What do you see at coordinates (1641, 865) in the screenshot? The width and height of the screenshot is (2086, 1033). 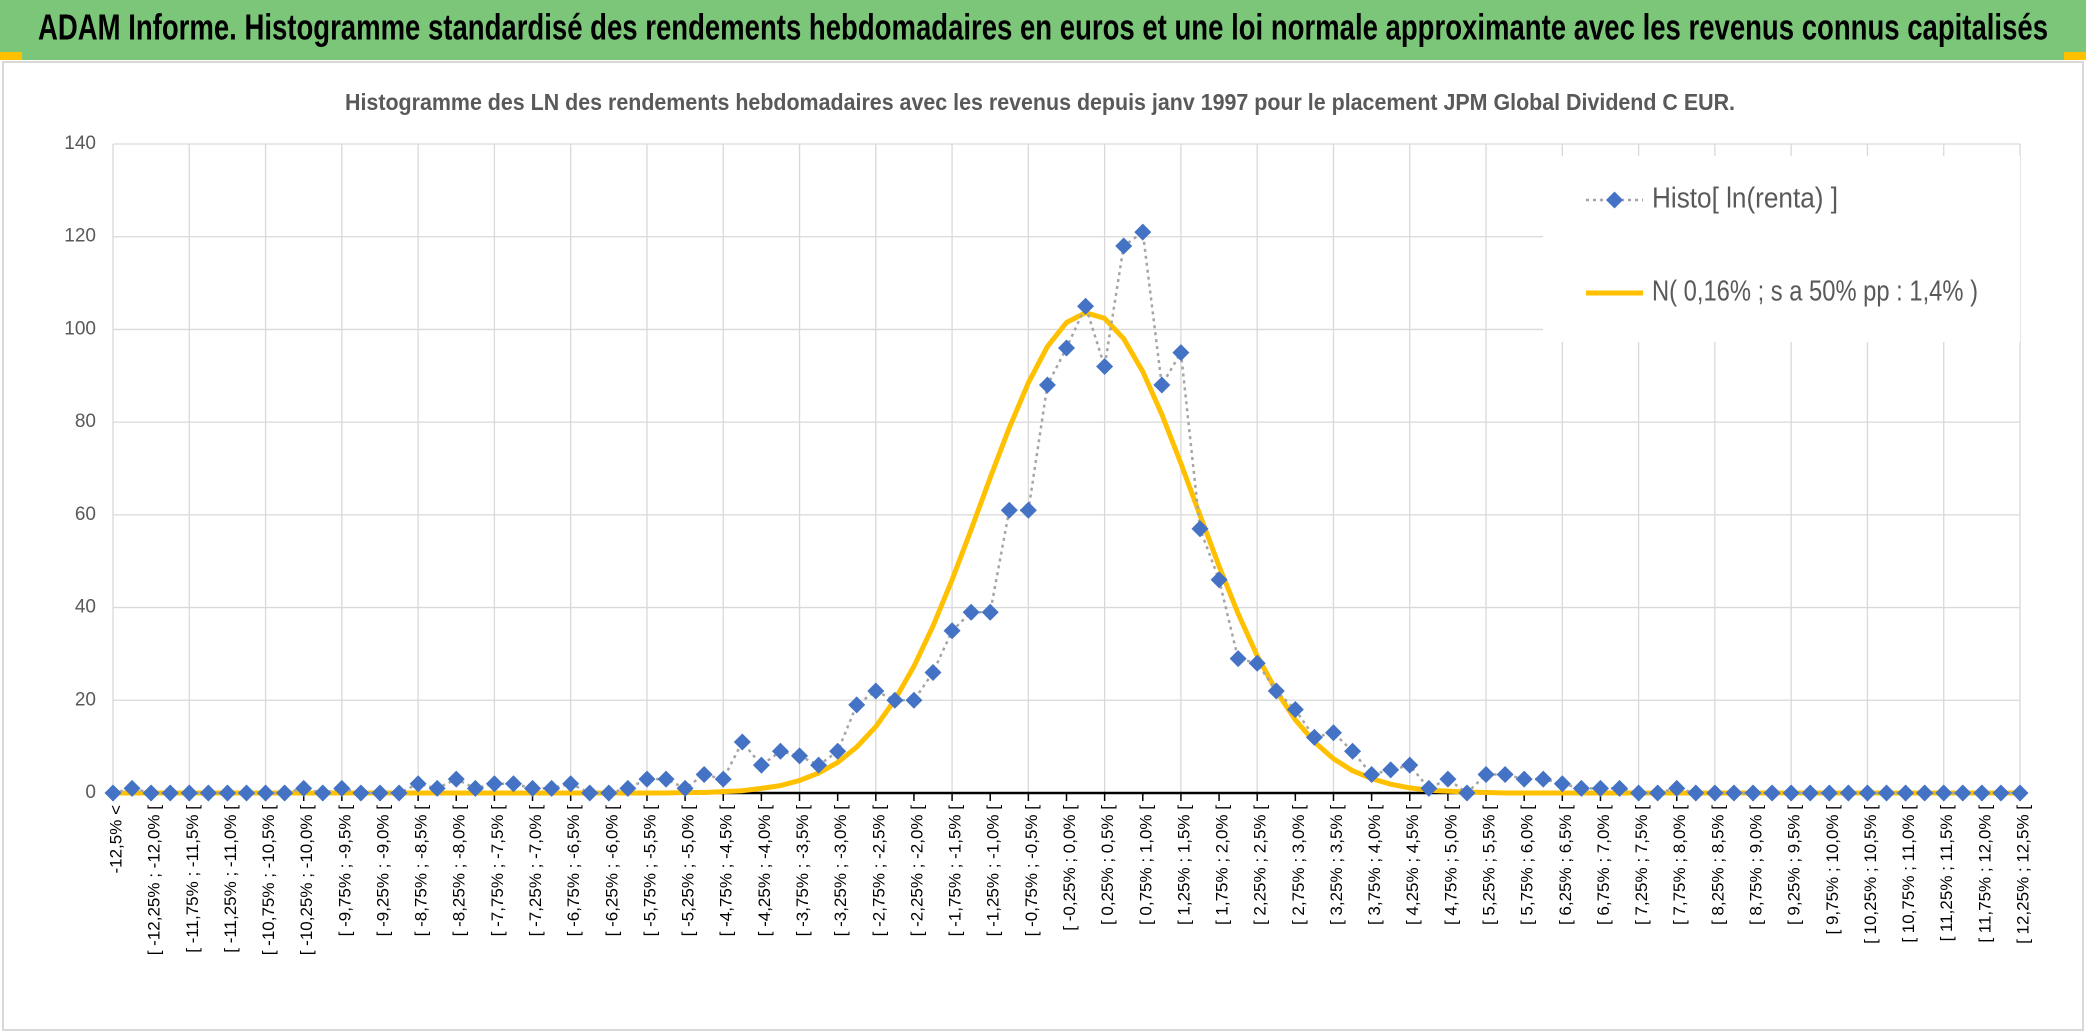 I see `x-tick-label: [ 7,25% ; 7,5% [` at bounding box center [1641, 865].